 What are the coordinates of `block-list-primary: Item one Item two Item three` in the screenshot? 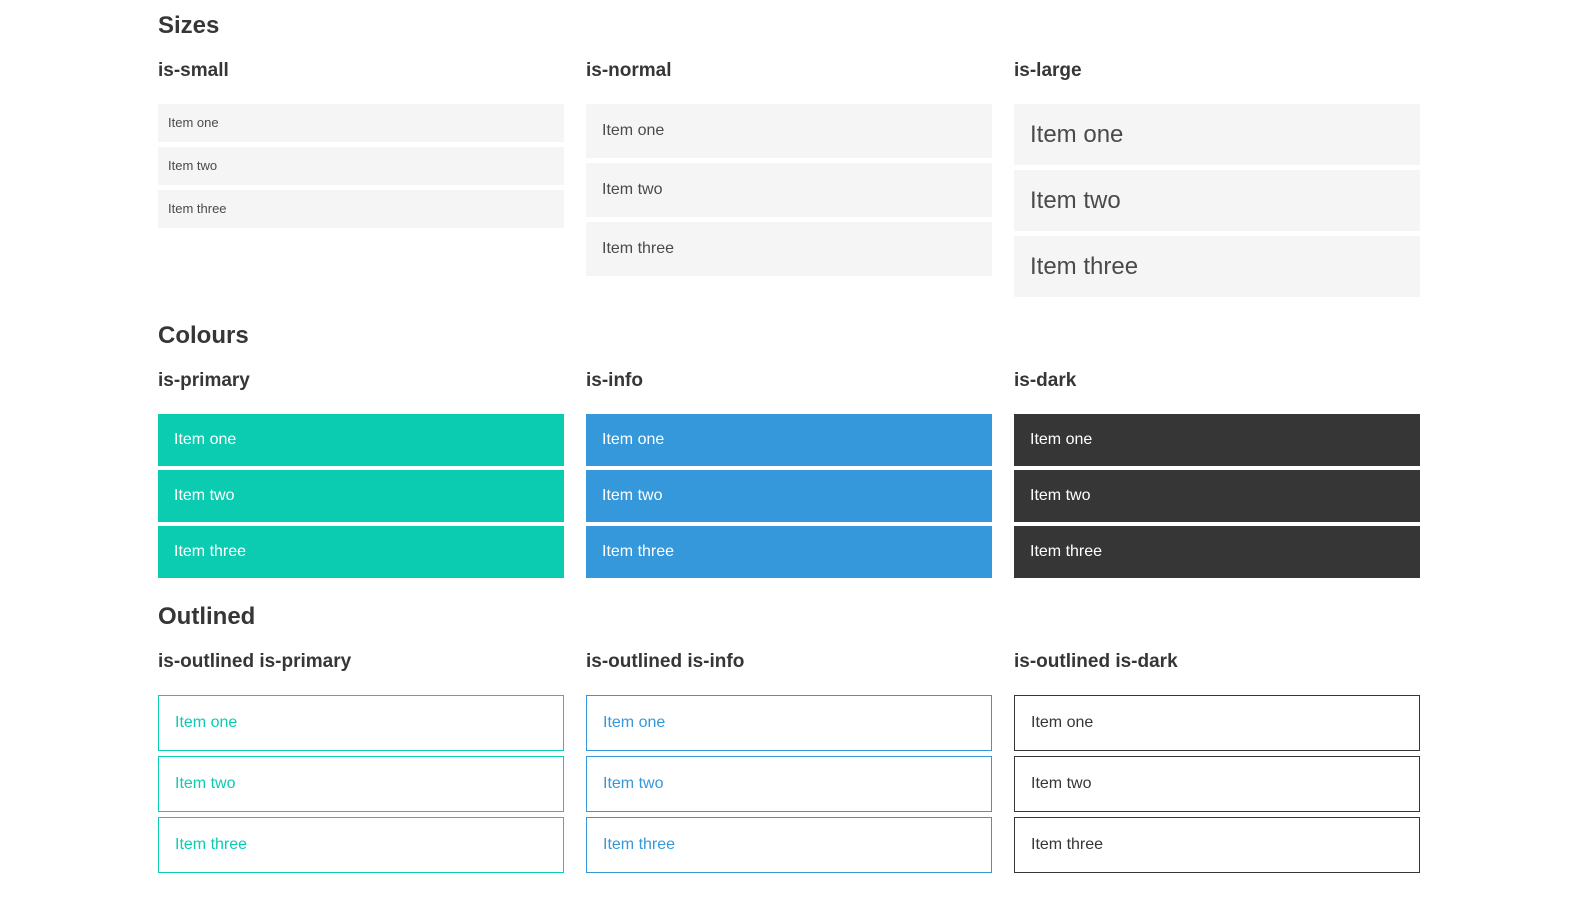 It's located at (361, 496).